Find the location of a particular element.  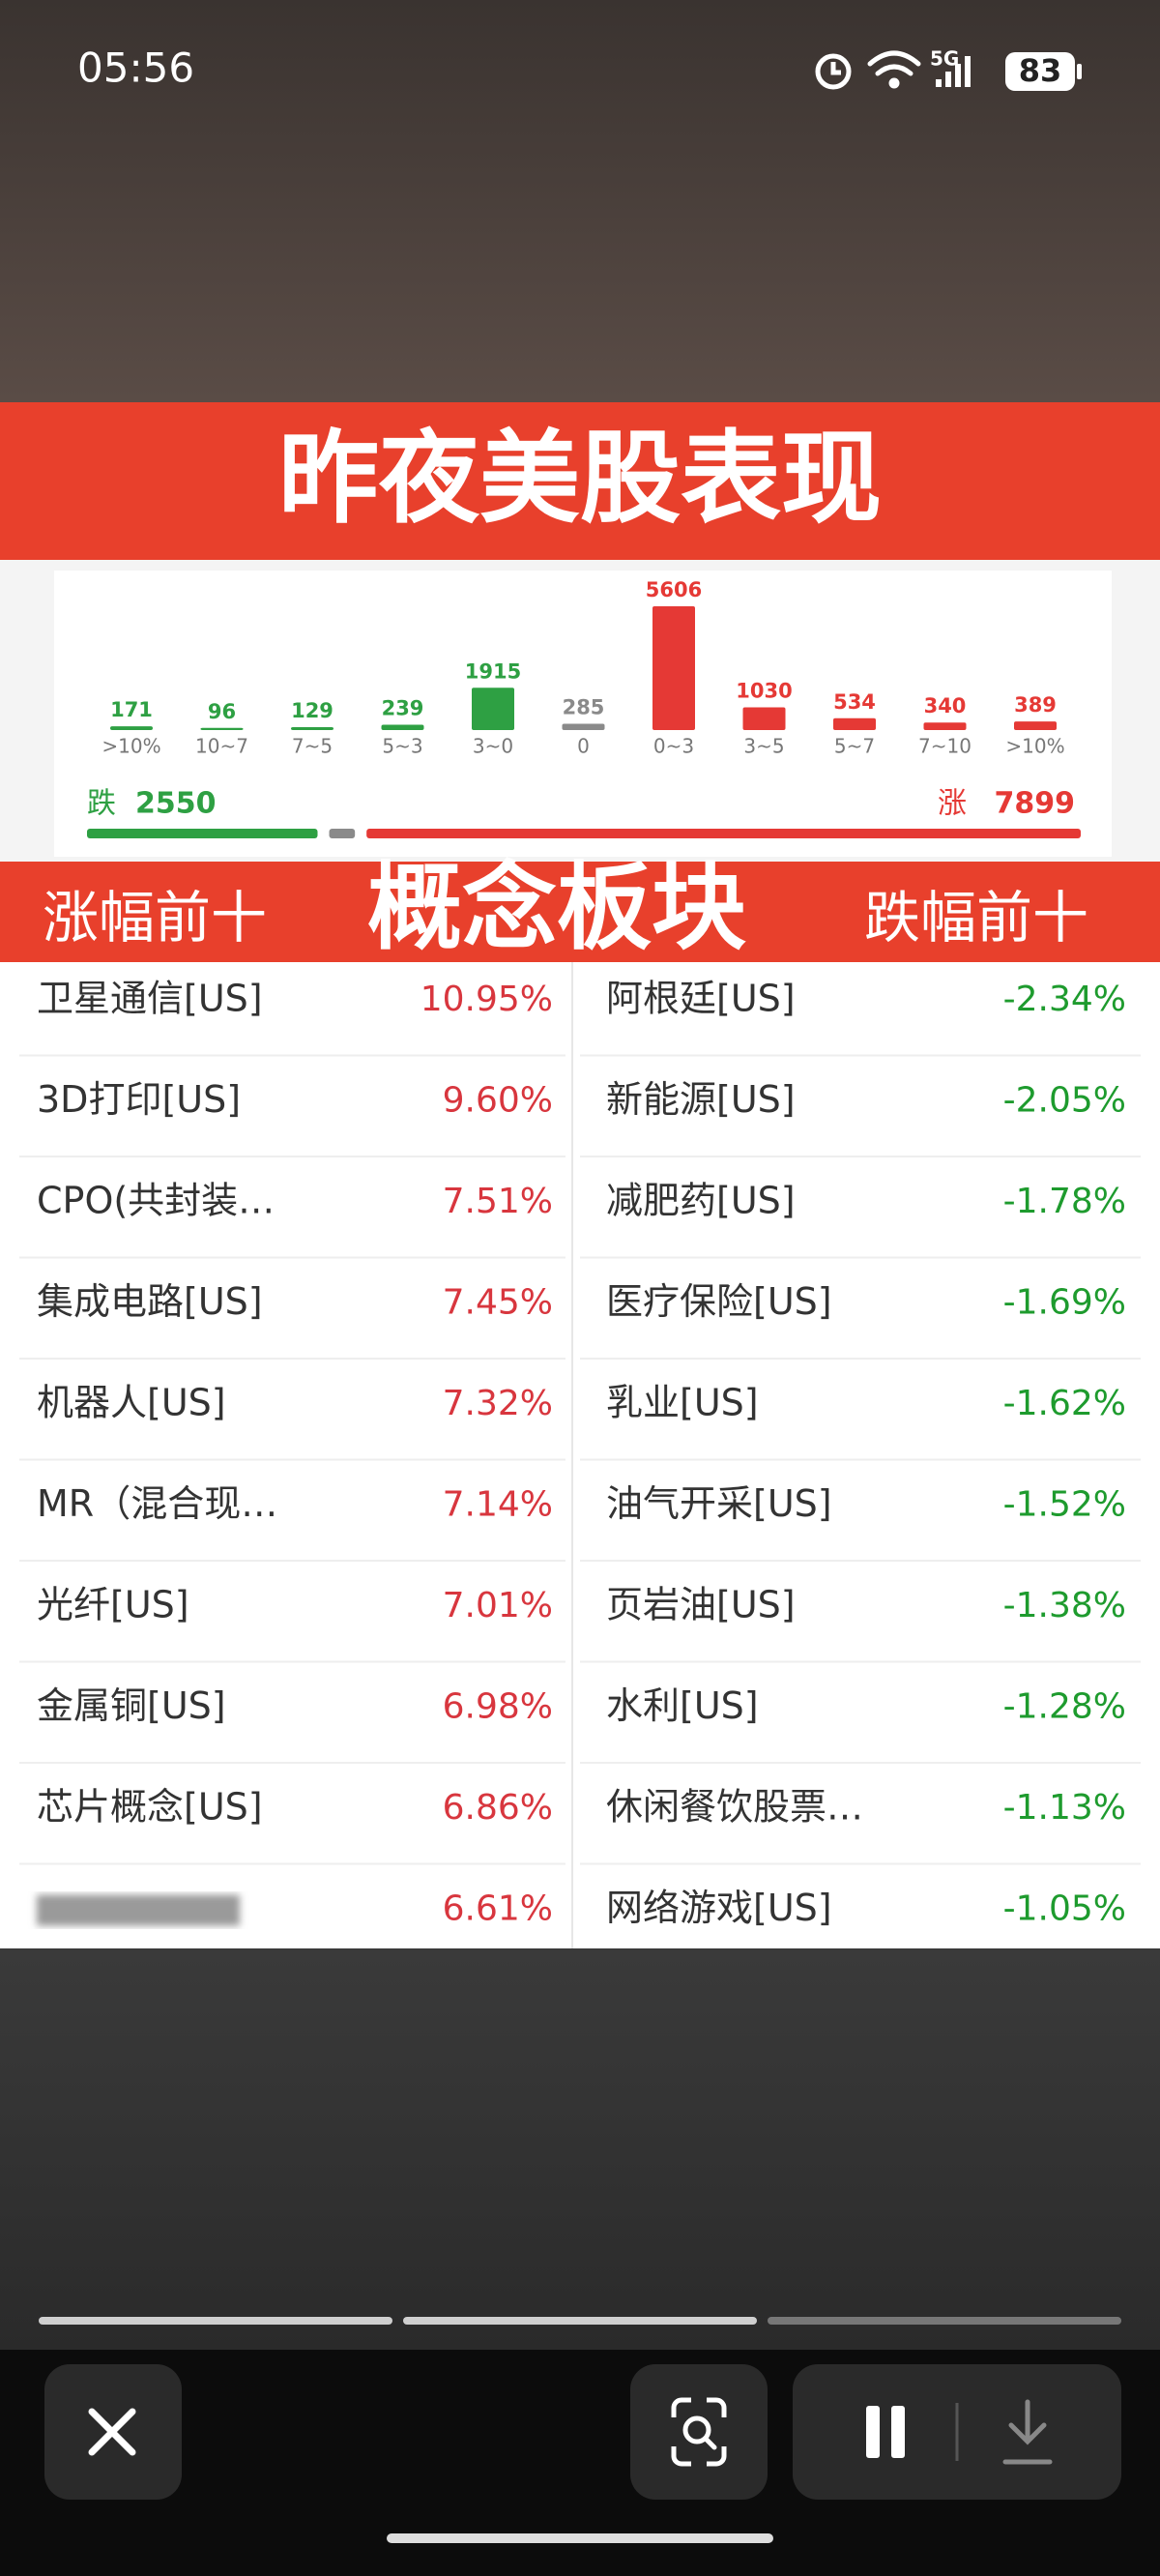

concept-change: -1.62% is located at coordinates (1064, 1403).